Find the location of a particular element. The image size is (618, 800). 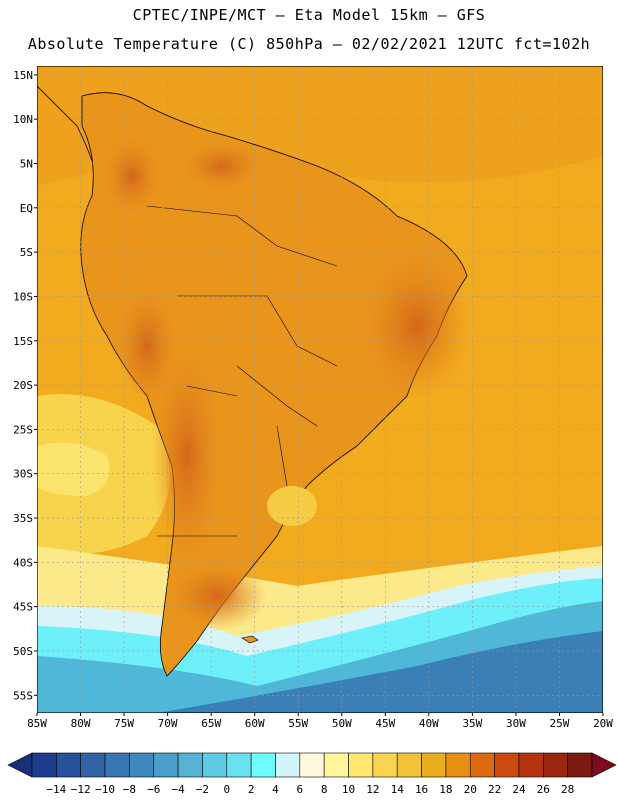

longitude-tick-label: 75W is located at coordinates (124, 723).